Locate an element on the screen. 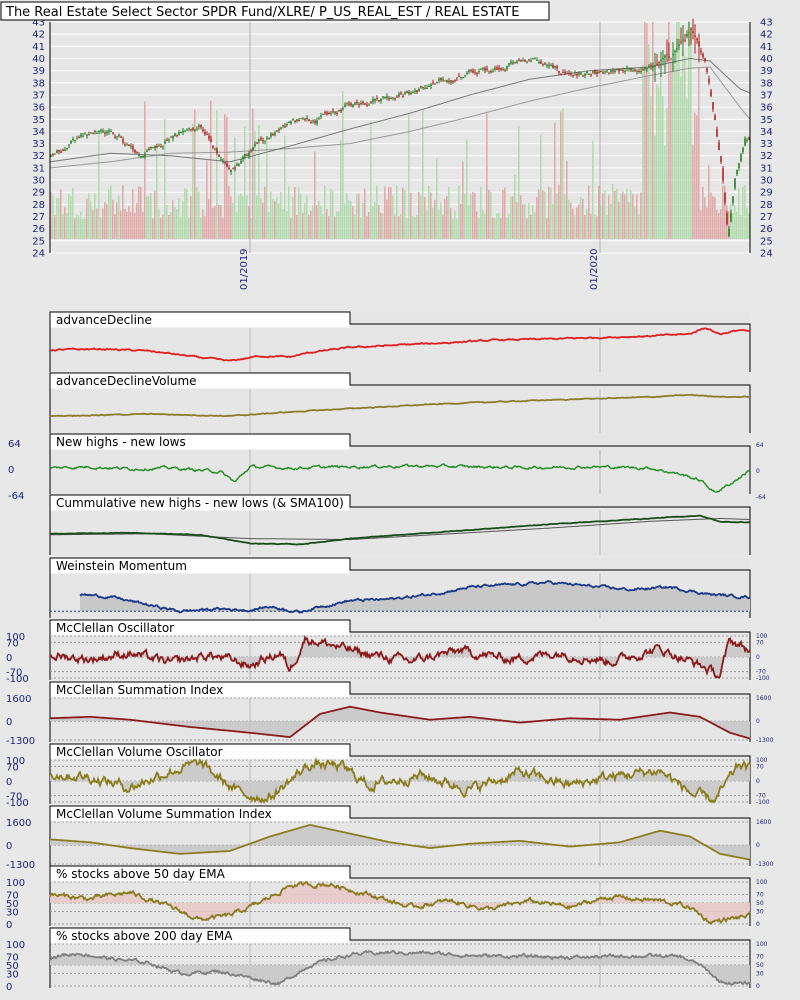 The width and height of the screenshot is (800, 1000). price-tick-label-right: 24 is located at coordinates (766, 254).